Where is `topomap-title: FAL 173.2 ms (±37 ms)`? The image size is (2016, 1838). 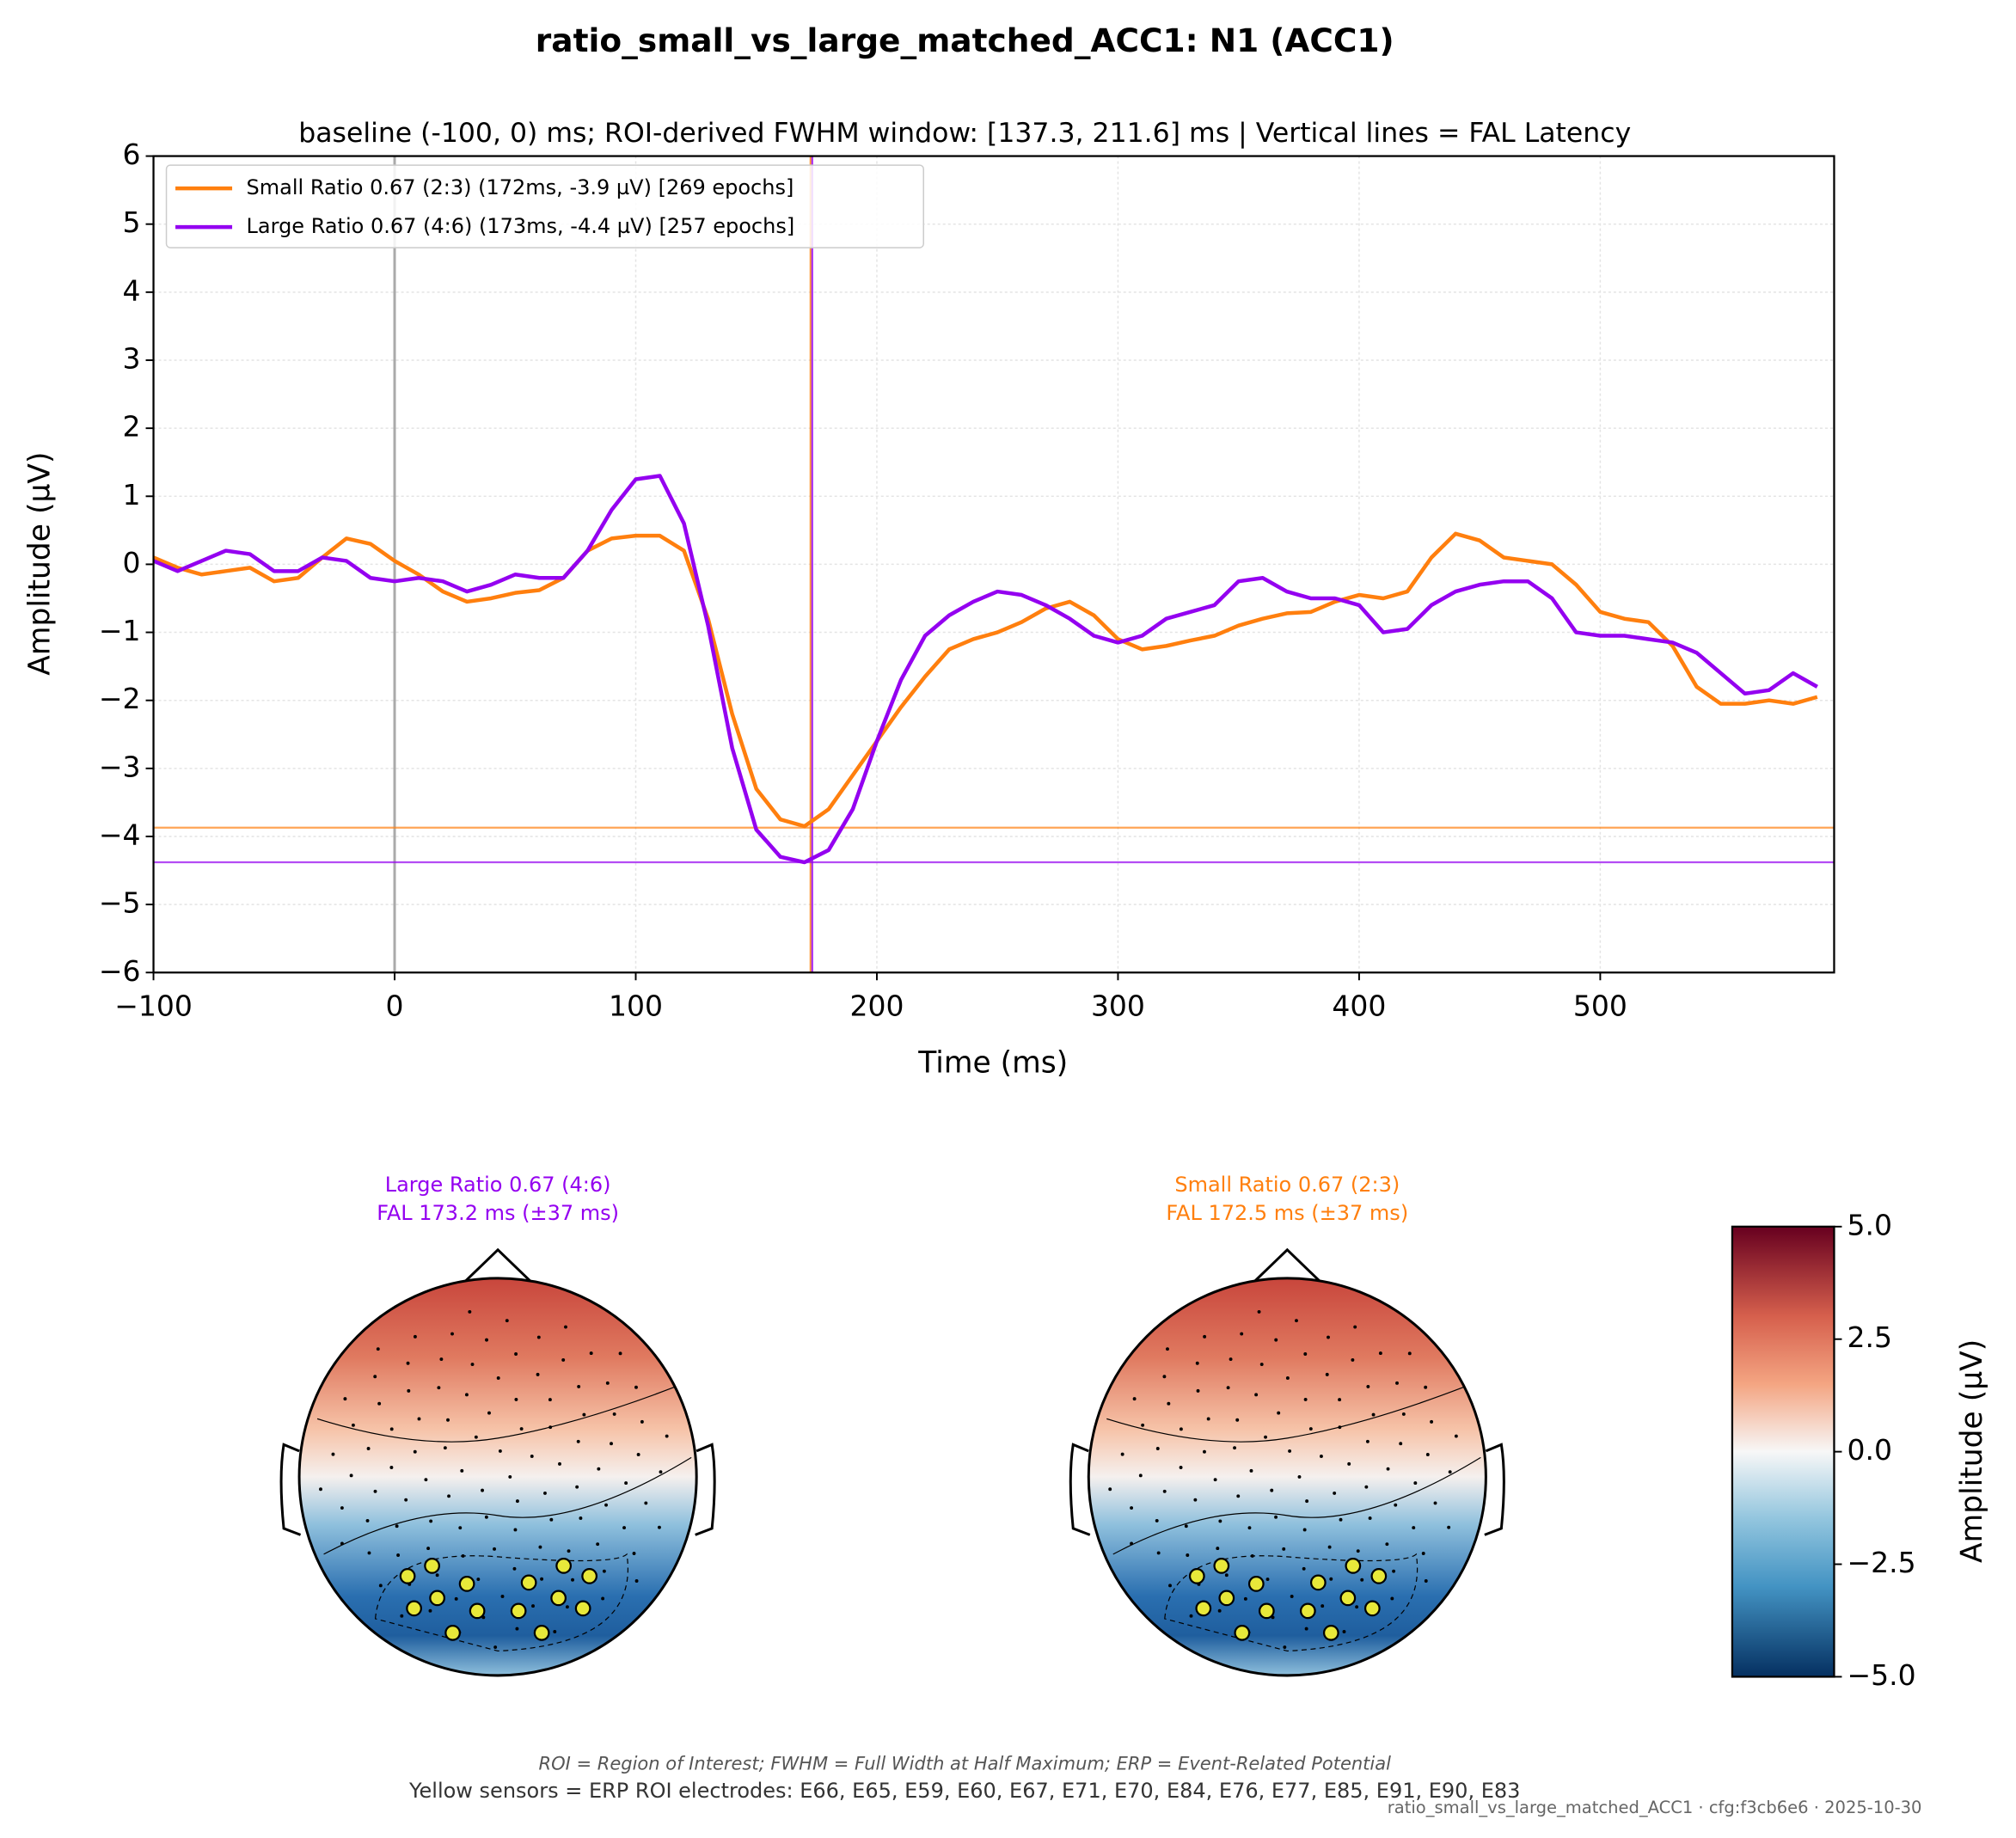 topomap-title: FAL 173.2 ms (±37 ms) is located at coordinates (498, 1213).